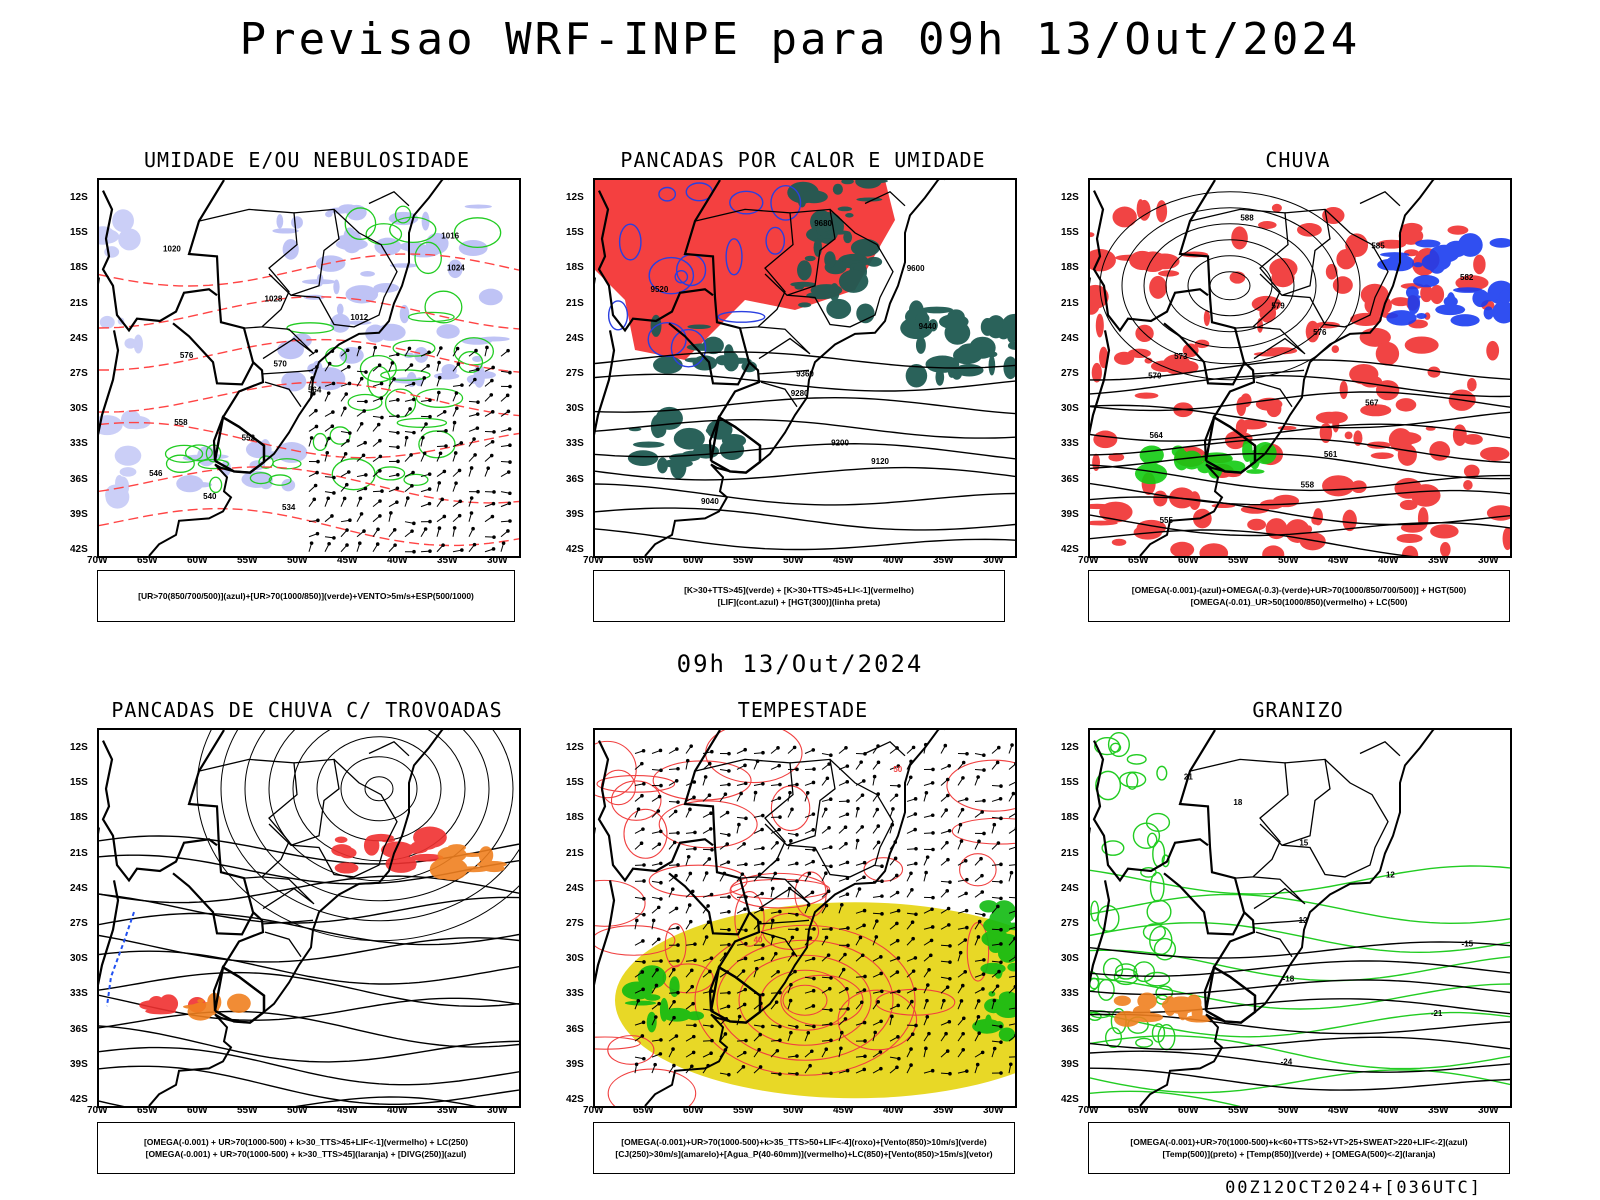 This screenshot has width=1600, height=1200. What do you see at coordinates (456, 267) in the screenshot?
I see `contour-label: 1024` at bounding box center [456, 267].